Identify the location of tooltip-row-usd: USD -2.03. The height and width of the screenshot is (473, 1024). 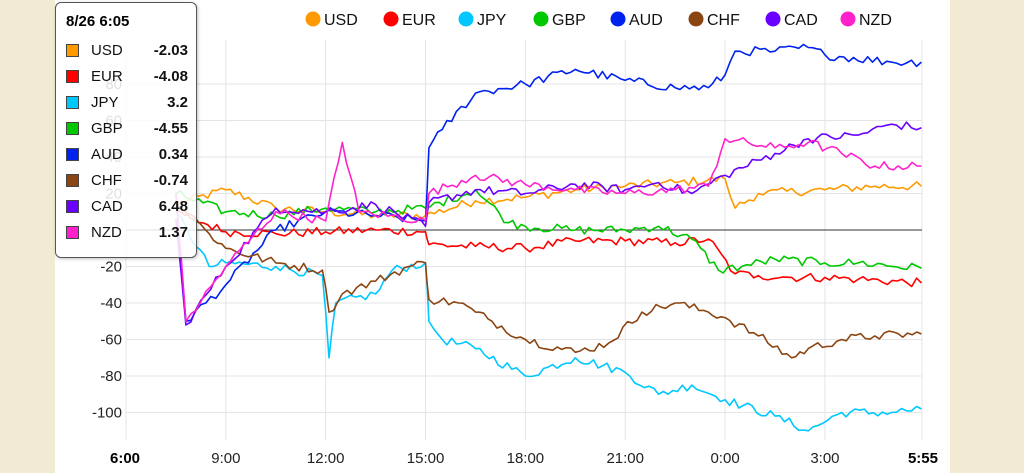
(127, 51).